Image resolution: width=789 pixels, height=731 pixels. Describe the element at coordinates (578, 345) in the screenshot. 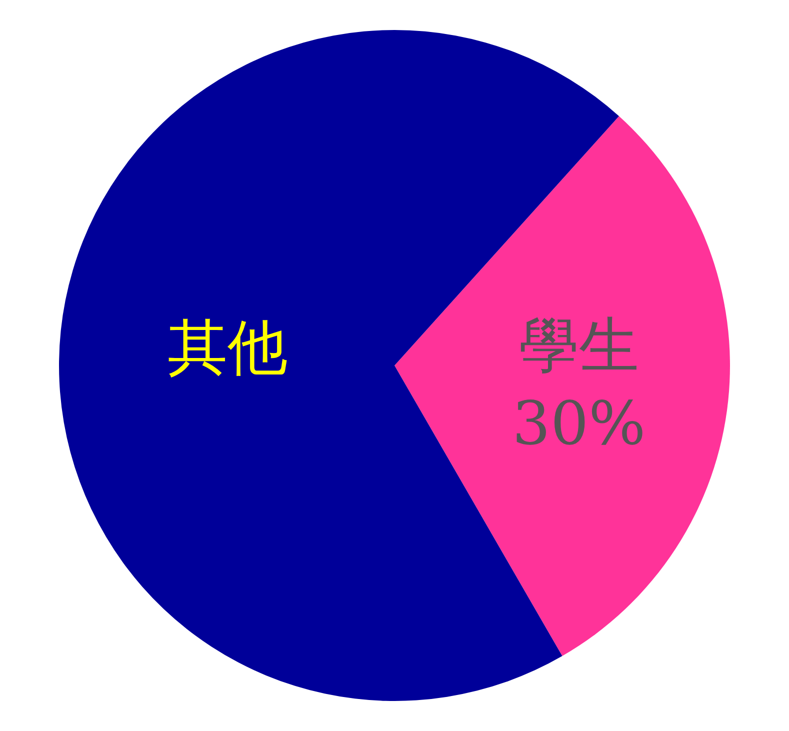

I see `slice-label: 學生` at that location.